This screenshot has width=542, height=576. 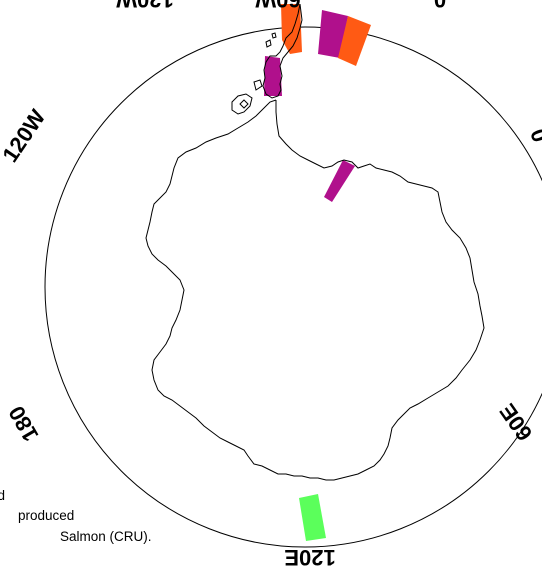 What do you see at coordinates (282, 51) in the screenshot?
I see `coastline-peninsula` at bounding box center [282, 51].